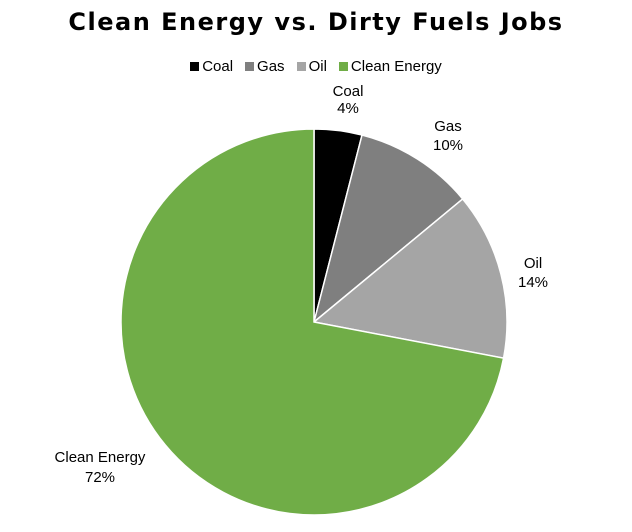  Describe the element at coordinates (348, 108) in the screenshot. I see `slice-label-value-coal: 4%` at that location.